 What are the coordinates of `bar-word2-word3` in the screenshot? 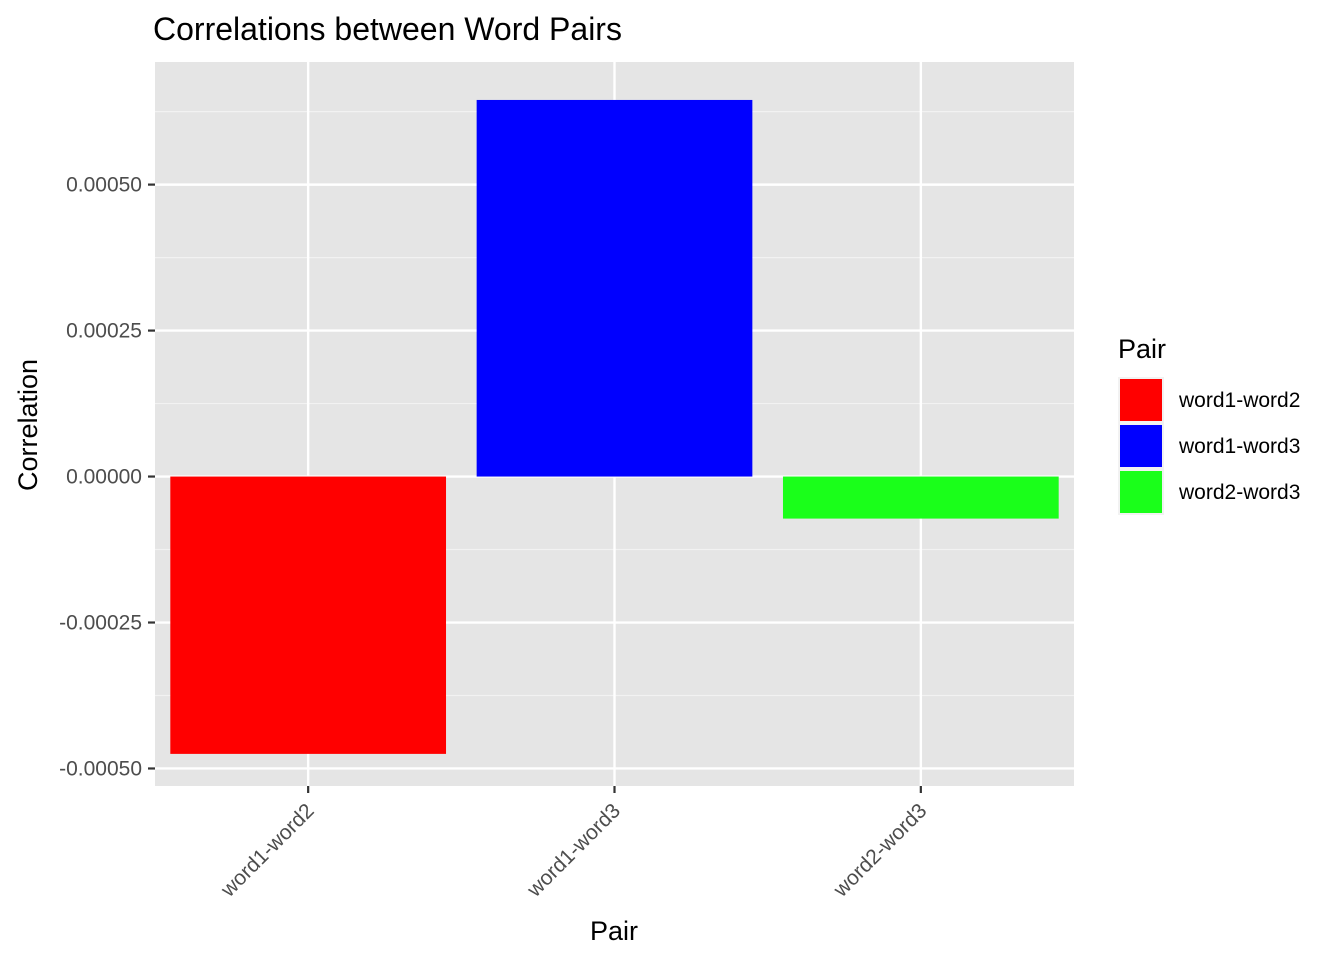 It's located at (920, 497).